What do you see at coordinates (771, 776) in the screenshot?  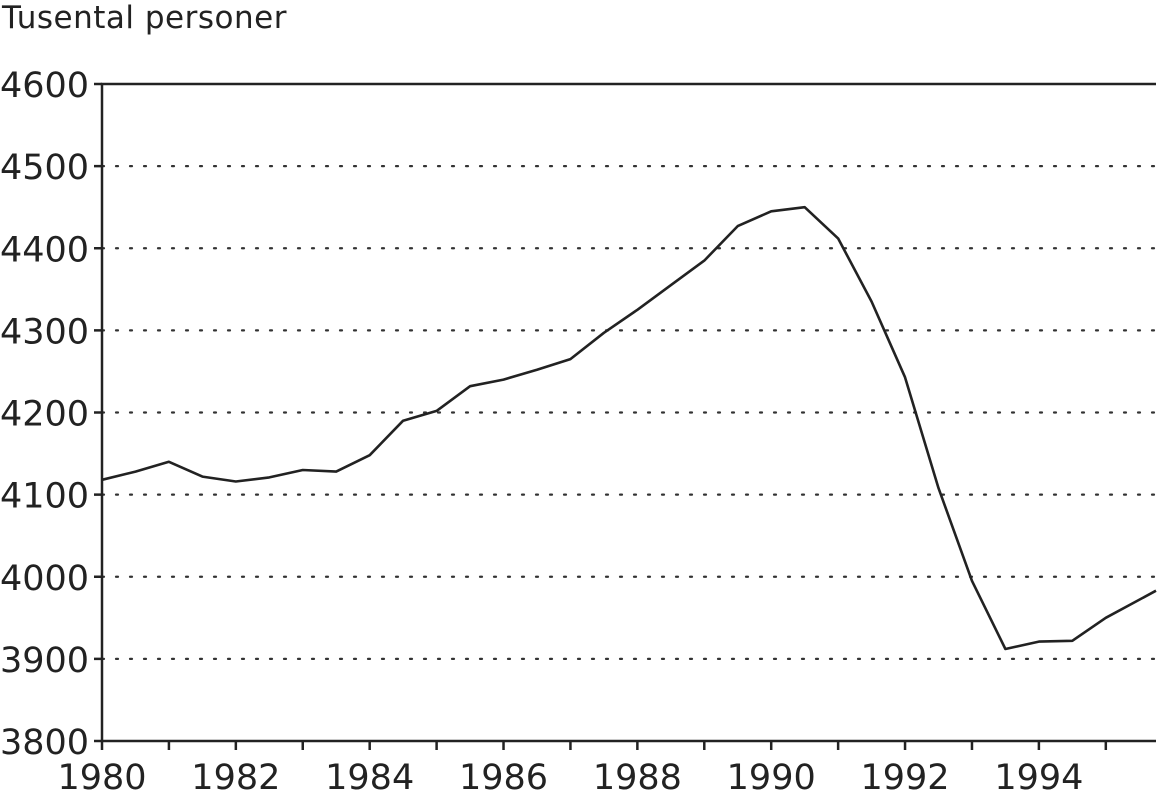 I see `x-tick-label: 1990` at bounding box center [771, 776].